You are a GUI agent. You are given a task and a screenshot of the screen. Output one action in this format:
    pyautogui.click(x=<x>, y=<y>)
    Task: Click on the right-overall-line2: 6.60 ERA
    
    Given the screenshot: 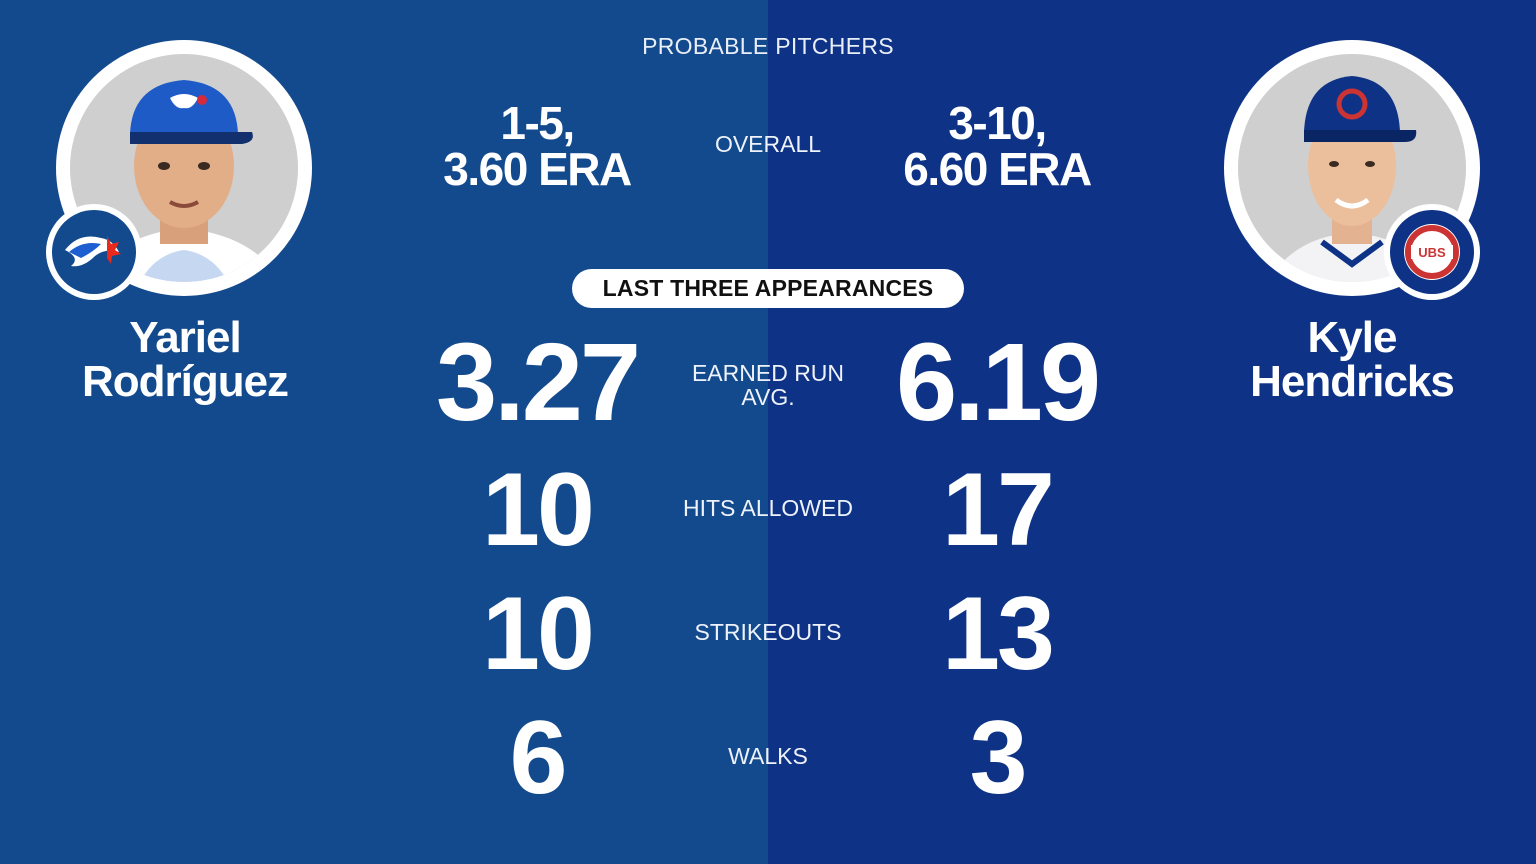 What is the action you would take?
    pyautogui.click(x=997, y=169)
    